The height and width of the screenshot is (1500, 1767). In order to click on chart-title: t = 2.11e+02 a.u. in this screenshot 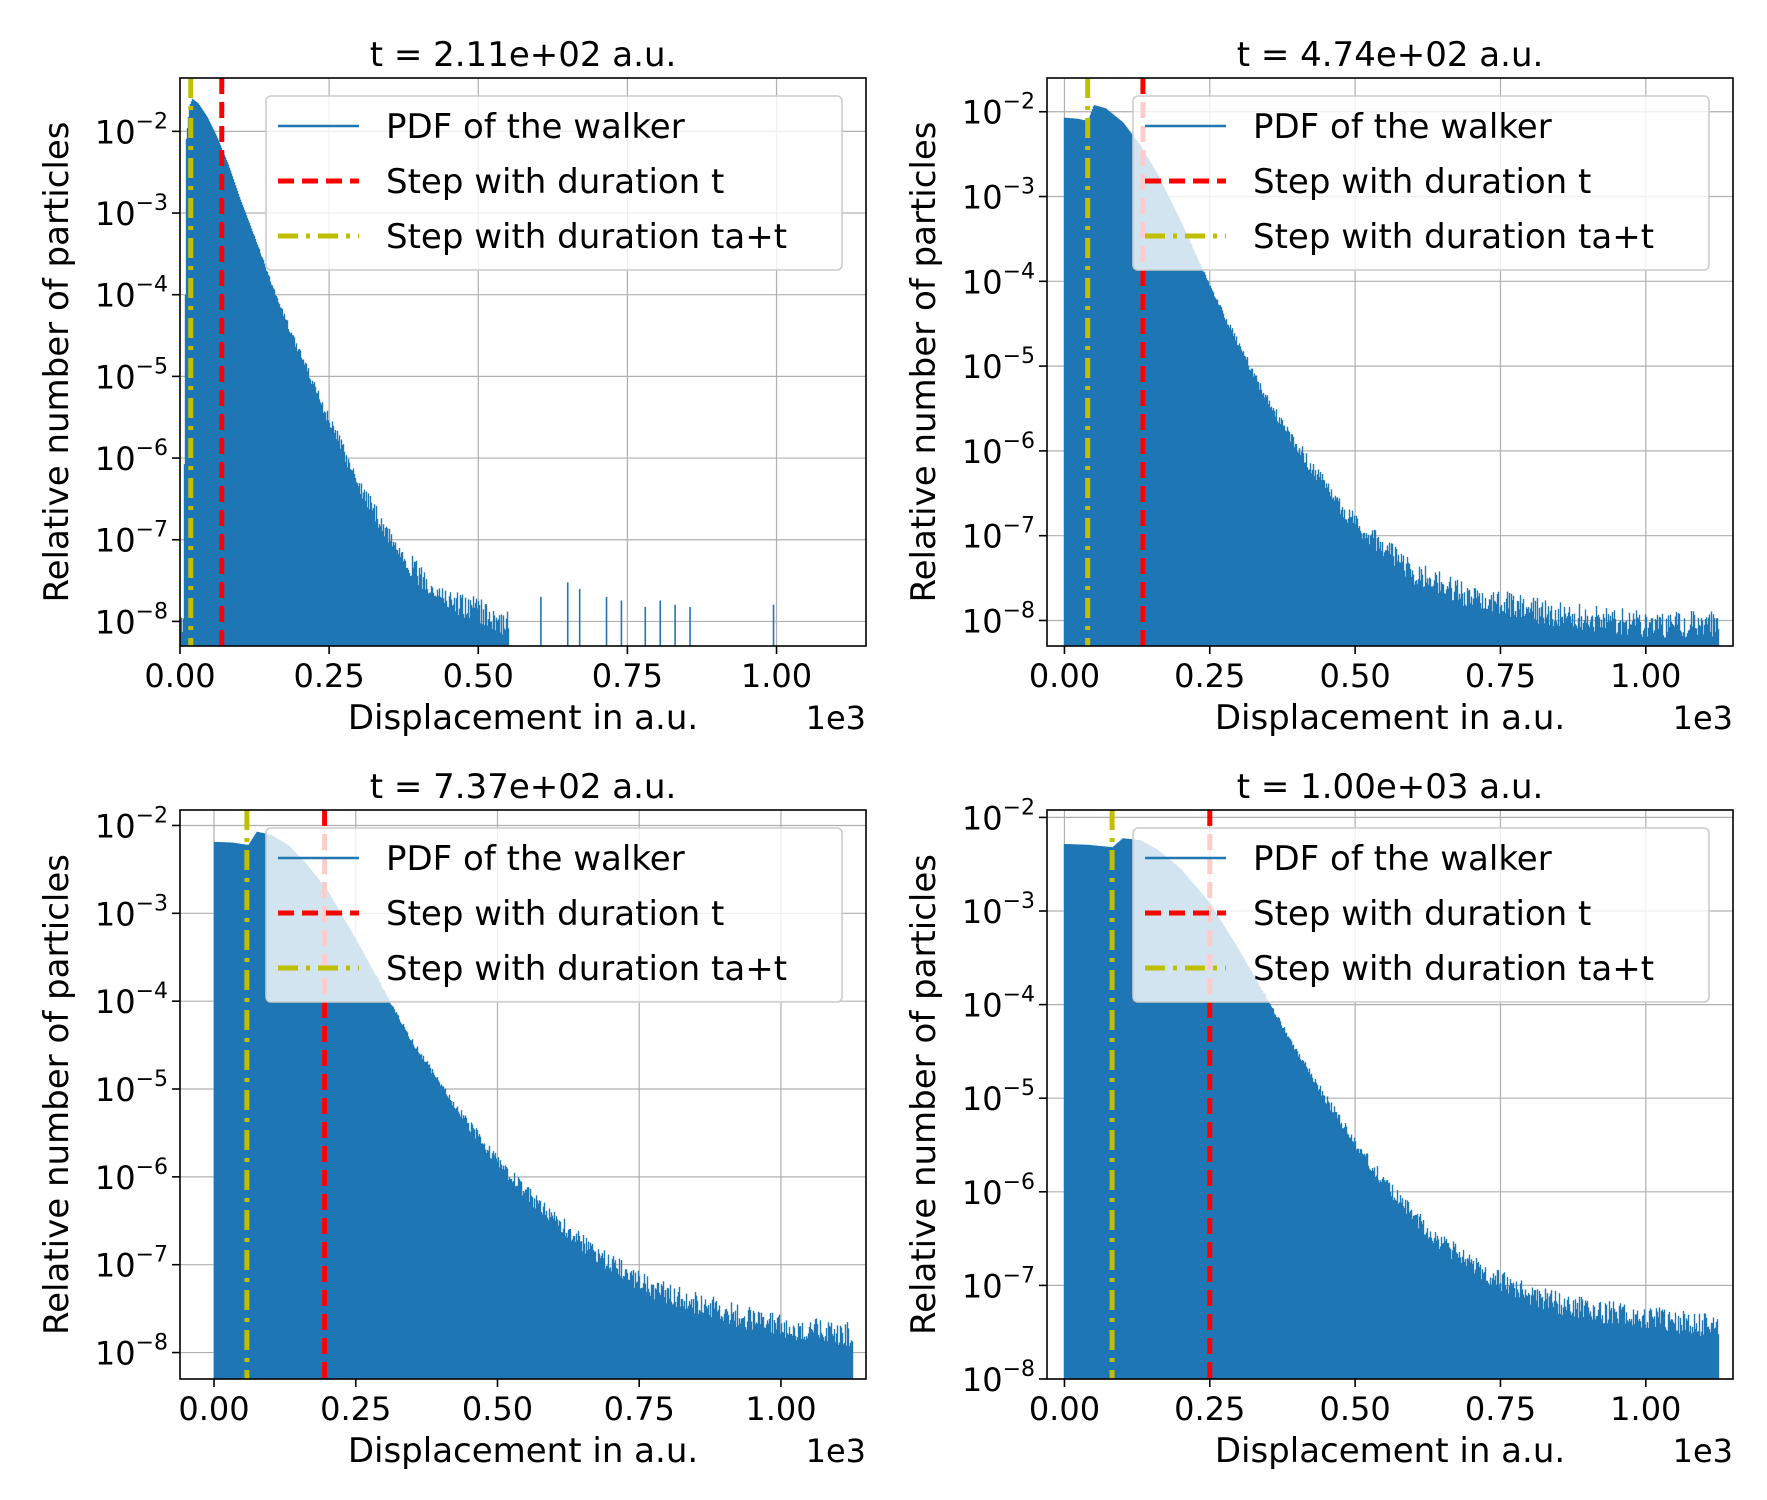, I will do `click(523, 55)`.